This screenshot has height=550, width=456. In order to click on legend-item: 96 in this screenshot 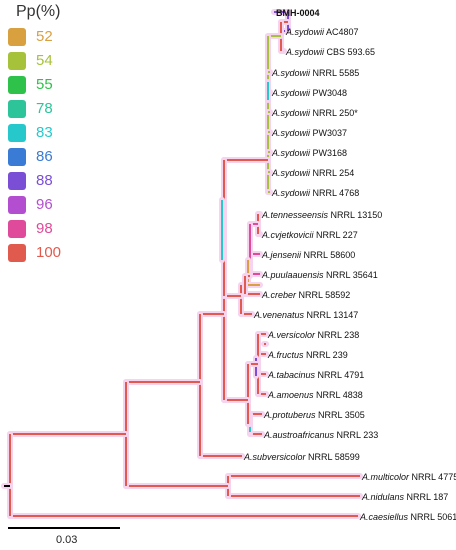, I will do `click(63, 205)`.